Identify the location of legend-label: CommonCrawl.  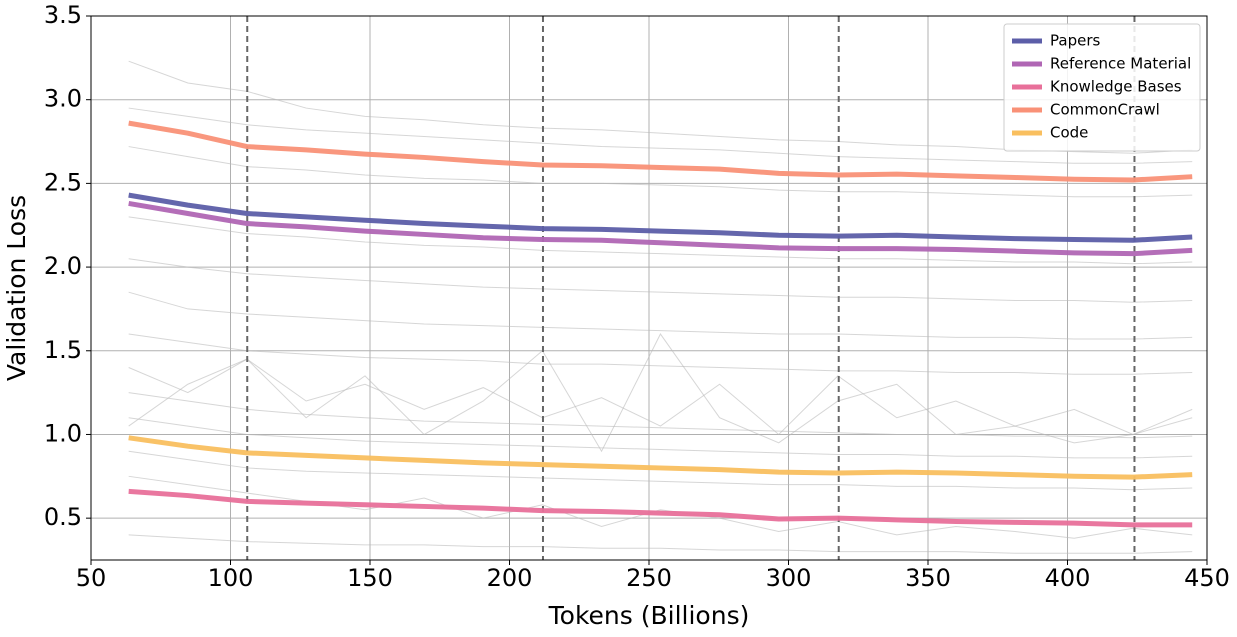
(1105, 110).